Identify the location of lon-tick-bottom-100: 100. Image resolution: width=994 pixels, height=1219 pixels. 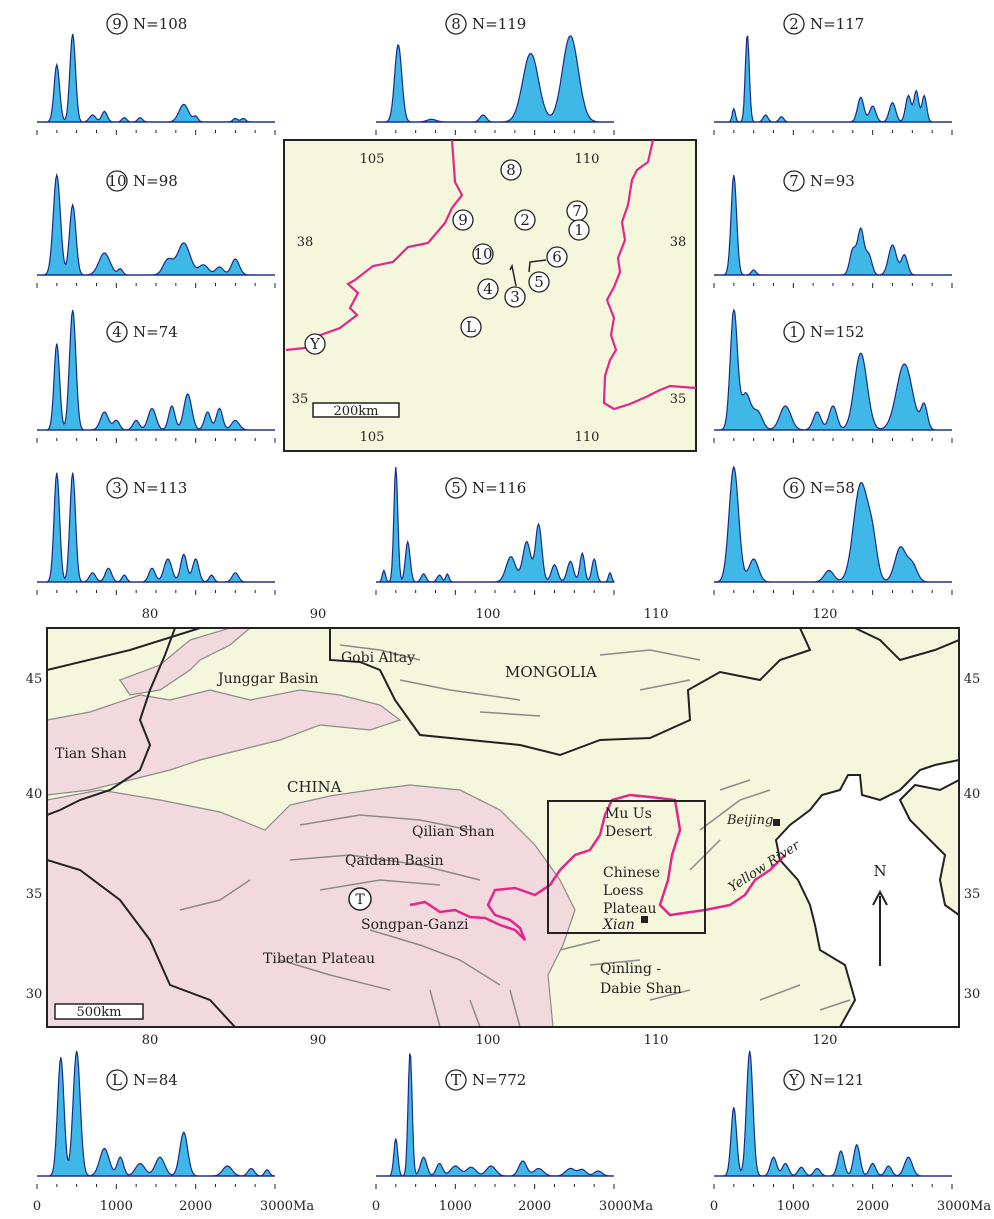
(488, 1040).